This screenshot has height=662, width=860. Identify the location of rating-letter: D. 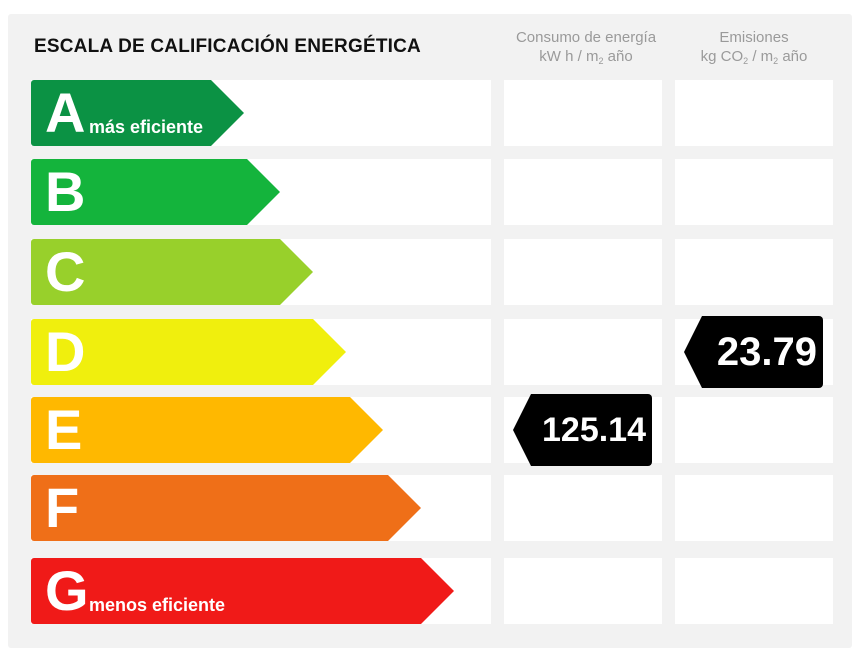
(65, 351).